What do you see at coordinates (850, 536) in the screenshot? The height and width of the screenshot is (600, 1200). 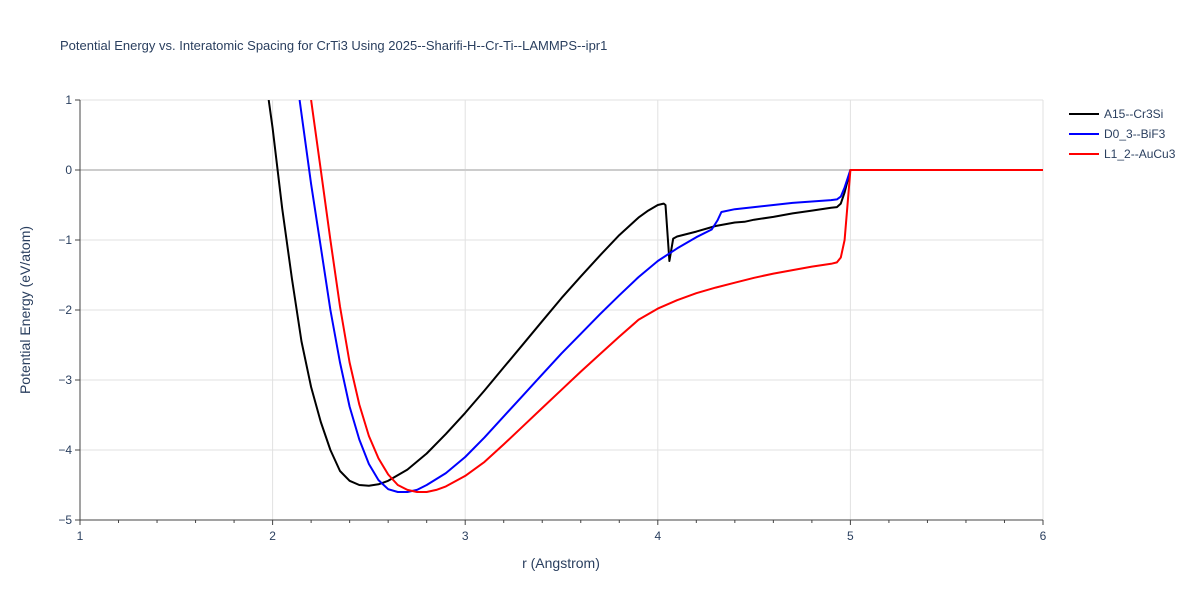 I see `x-tick-label: 5` at bounding box center [850, 536].